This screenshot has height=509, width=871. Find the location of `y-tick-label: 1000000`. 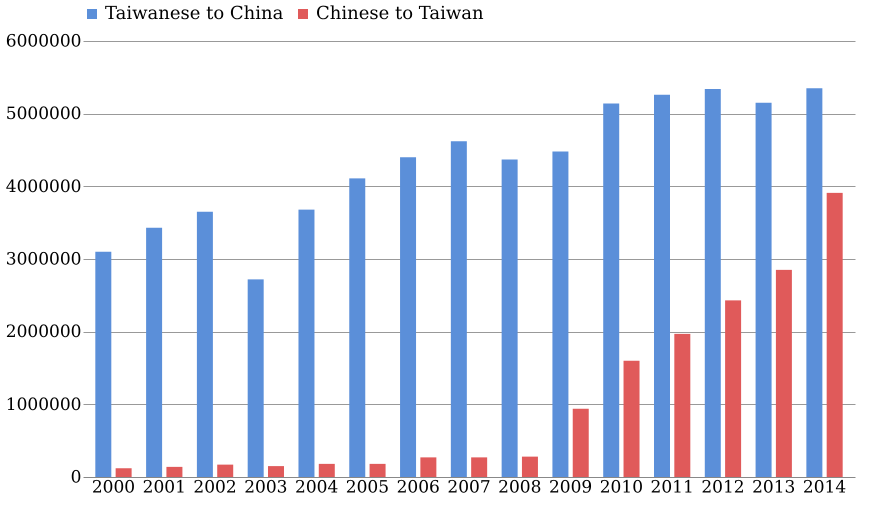

y-tick-label: 1000000 is located at coordinates (44, 404).